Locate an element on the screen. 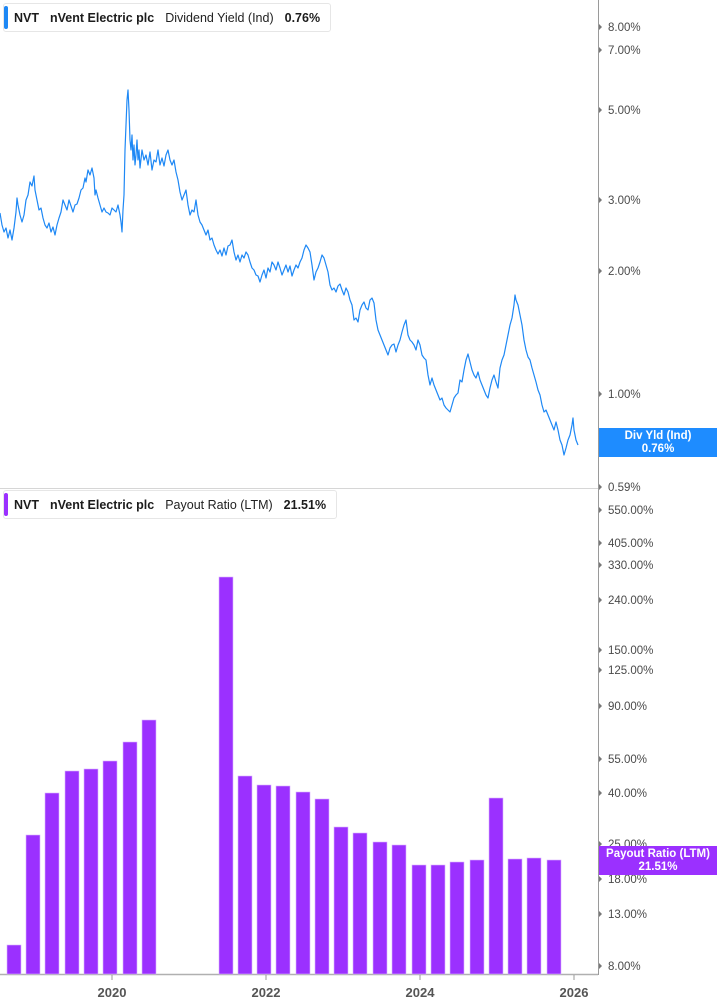  y-tick-label: 18.00% is located at coordinates (627, 880).